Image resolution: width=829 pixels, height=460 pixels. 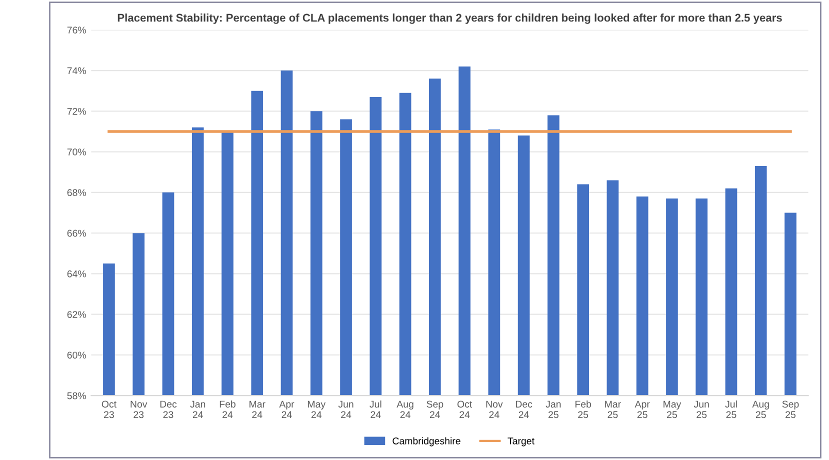 I want to click on x-tick-label: Dec 23, so click(x=168, y=409).